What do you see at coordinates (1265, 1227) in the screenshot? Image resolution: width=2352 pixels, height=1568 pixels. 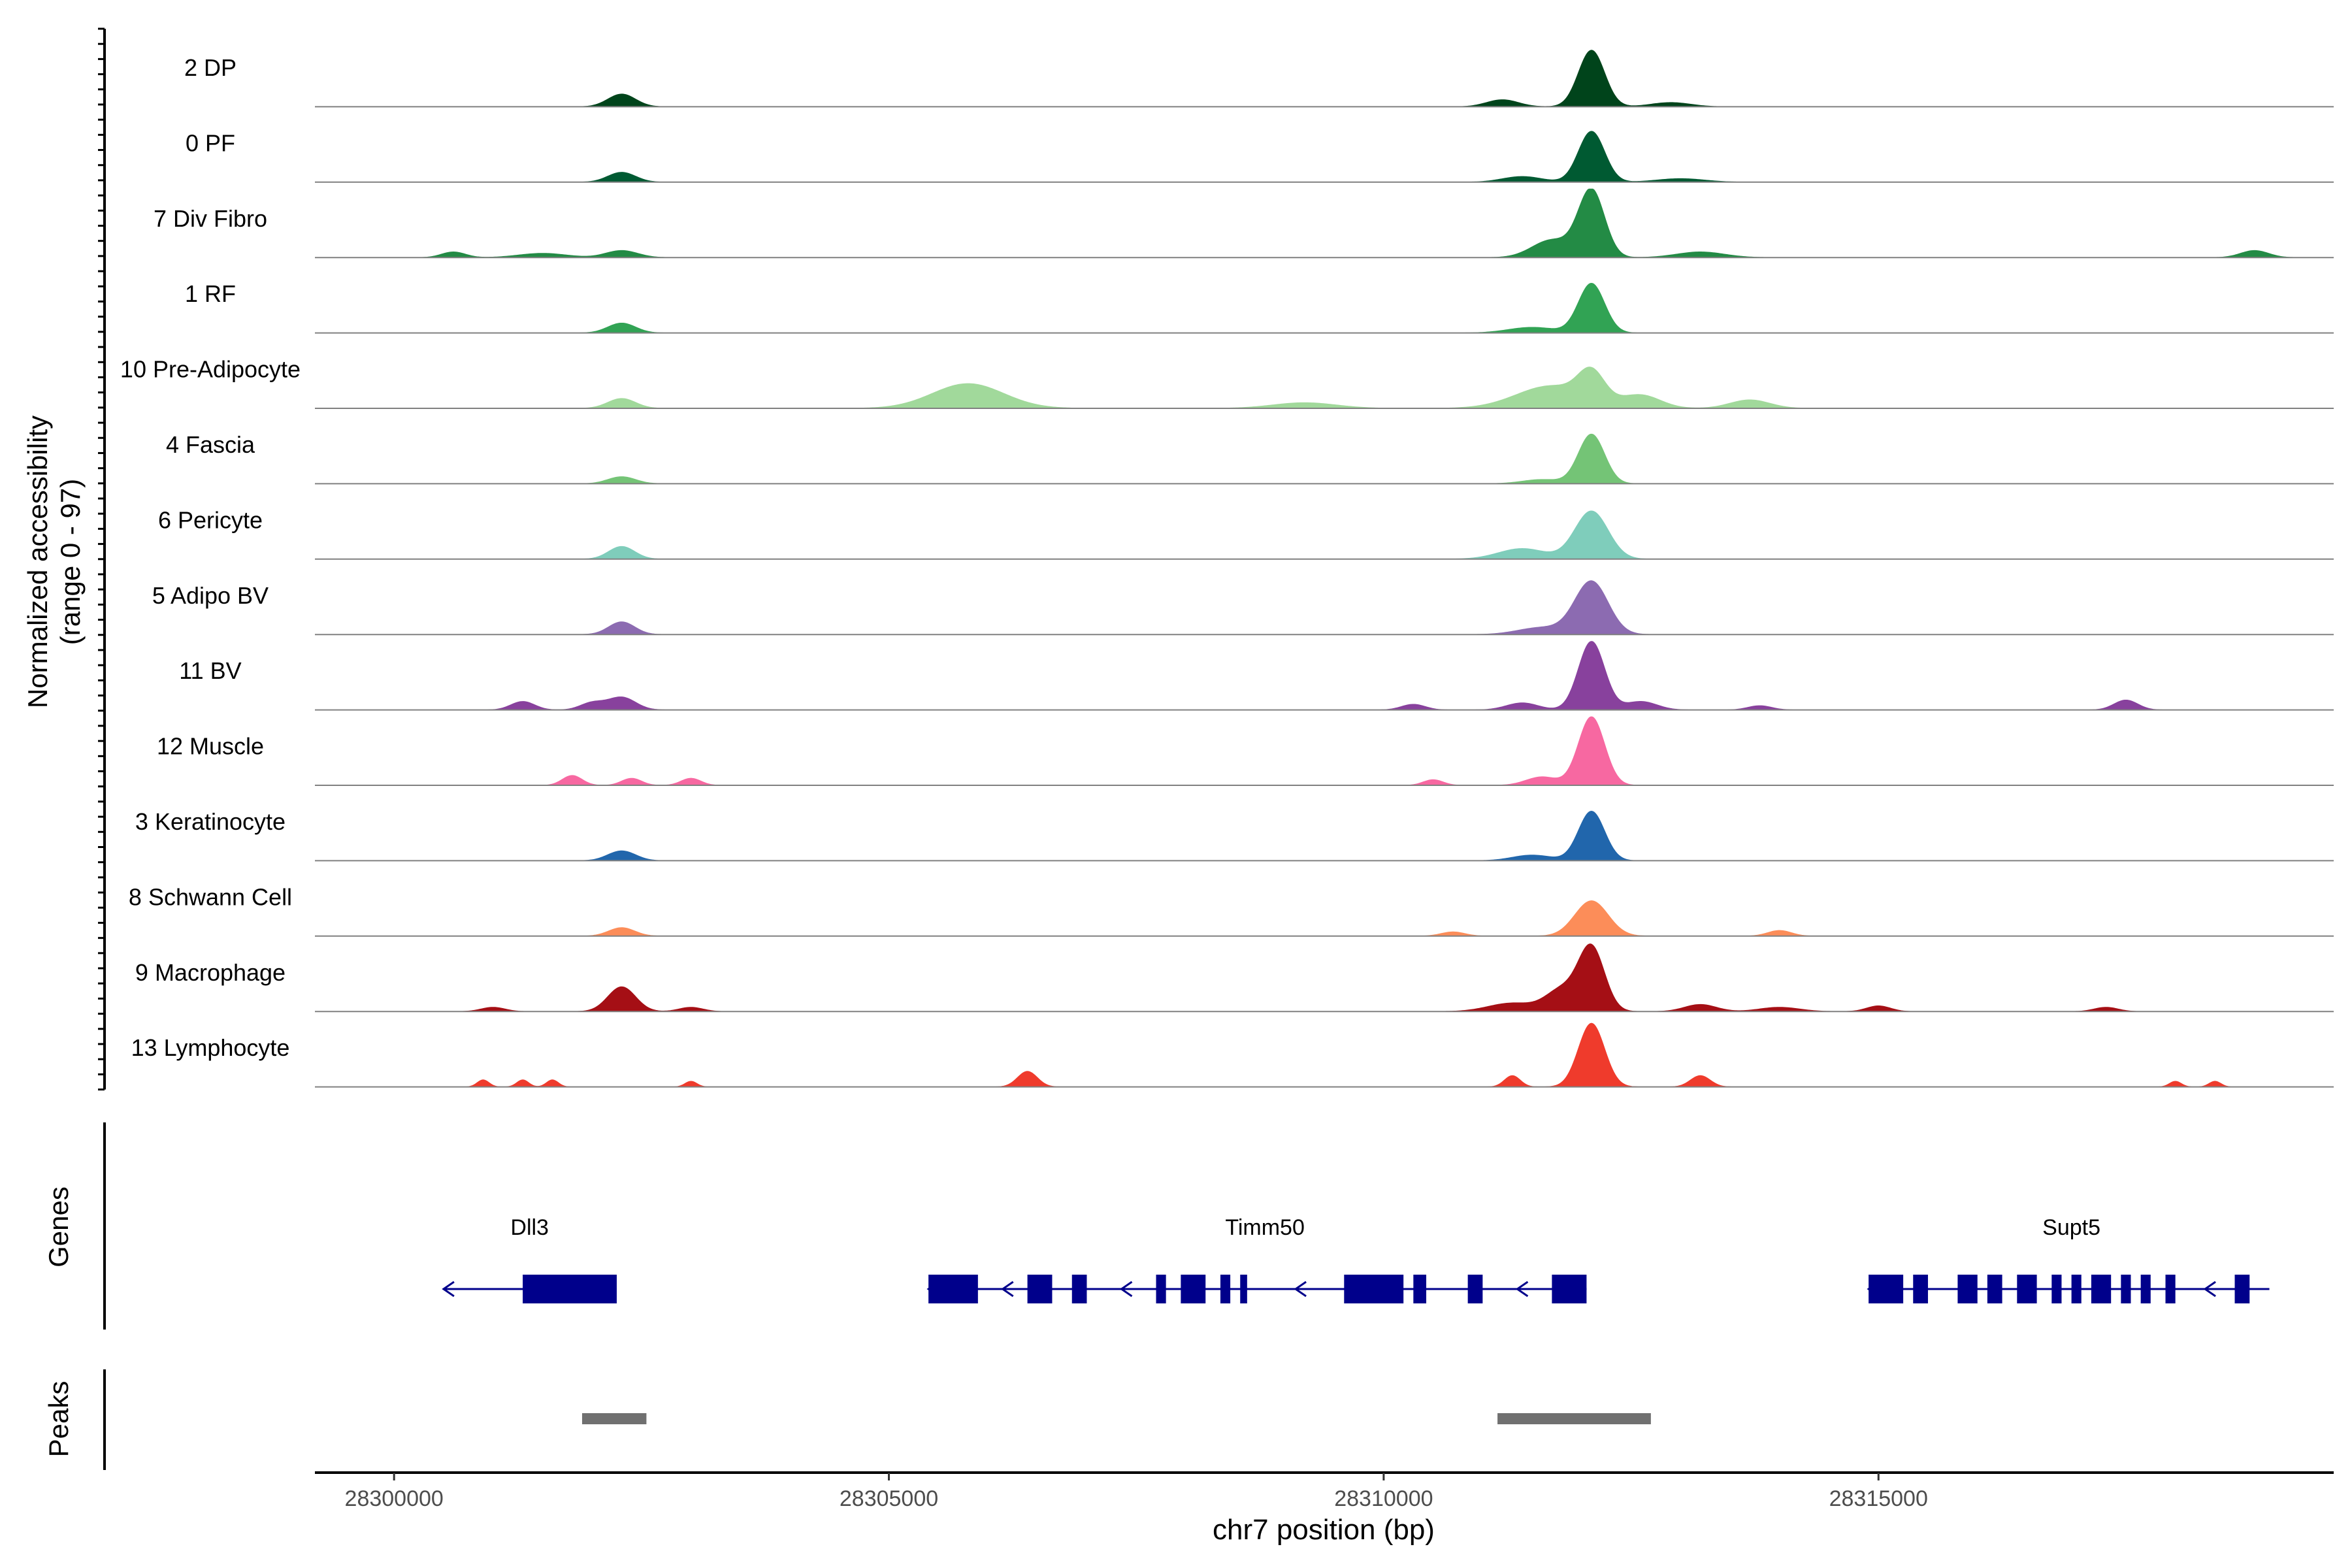 I see `gene-label: Timm50` at bounding box center [1265, 1227].